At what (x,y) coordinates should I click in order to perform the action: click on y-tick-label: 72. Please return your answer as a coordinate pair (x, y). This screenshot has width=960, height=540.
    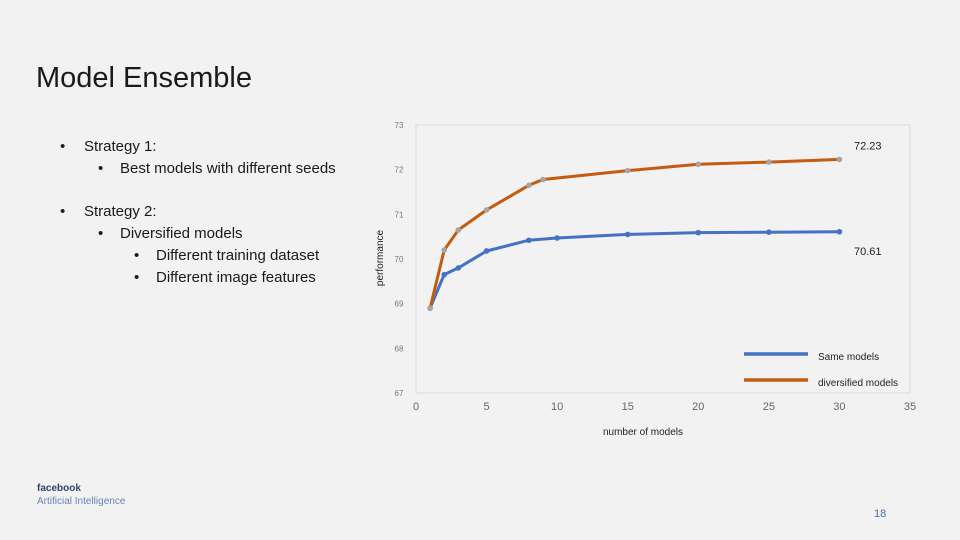
    Looking at the image, I should click on (399, 170).